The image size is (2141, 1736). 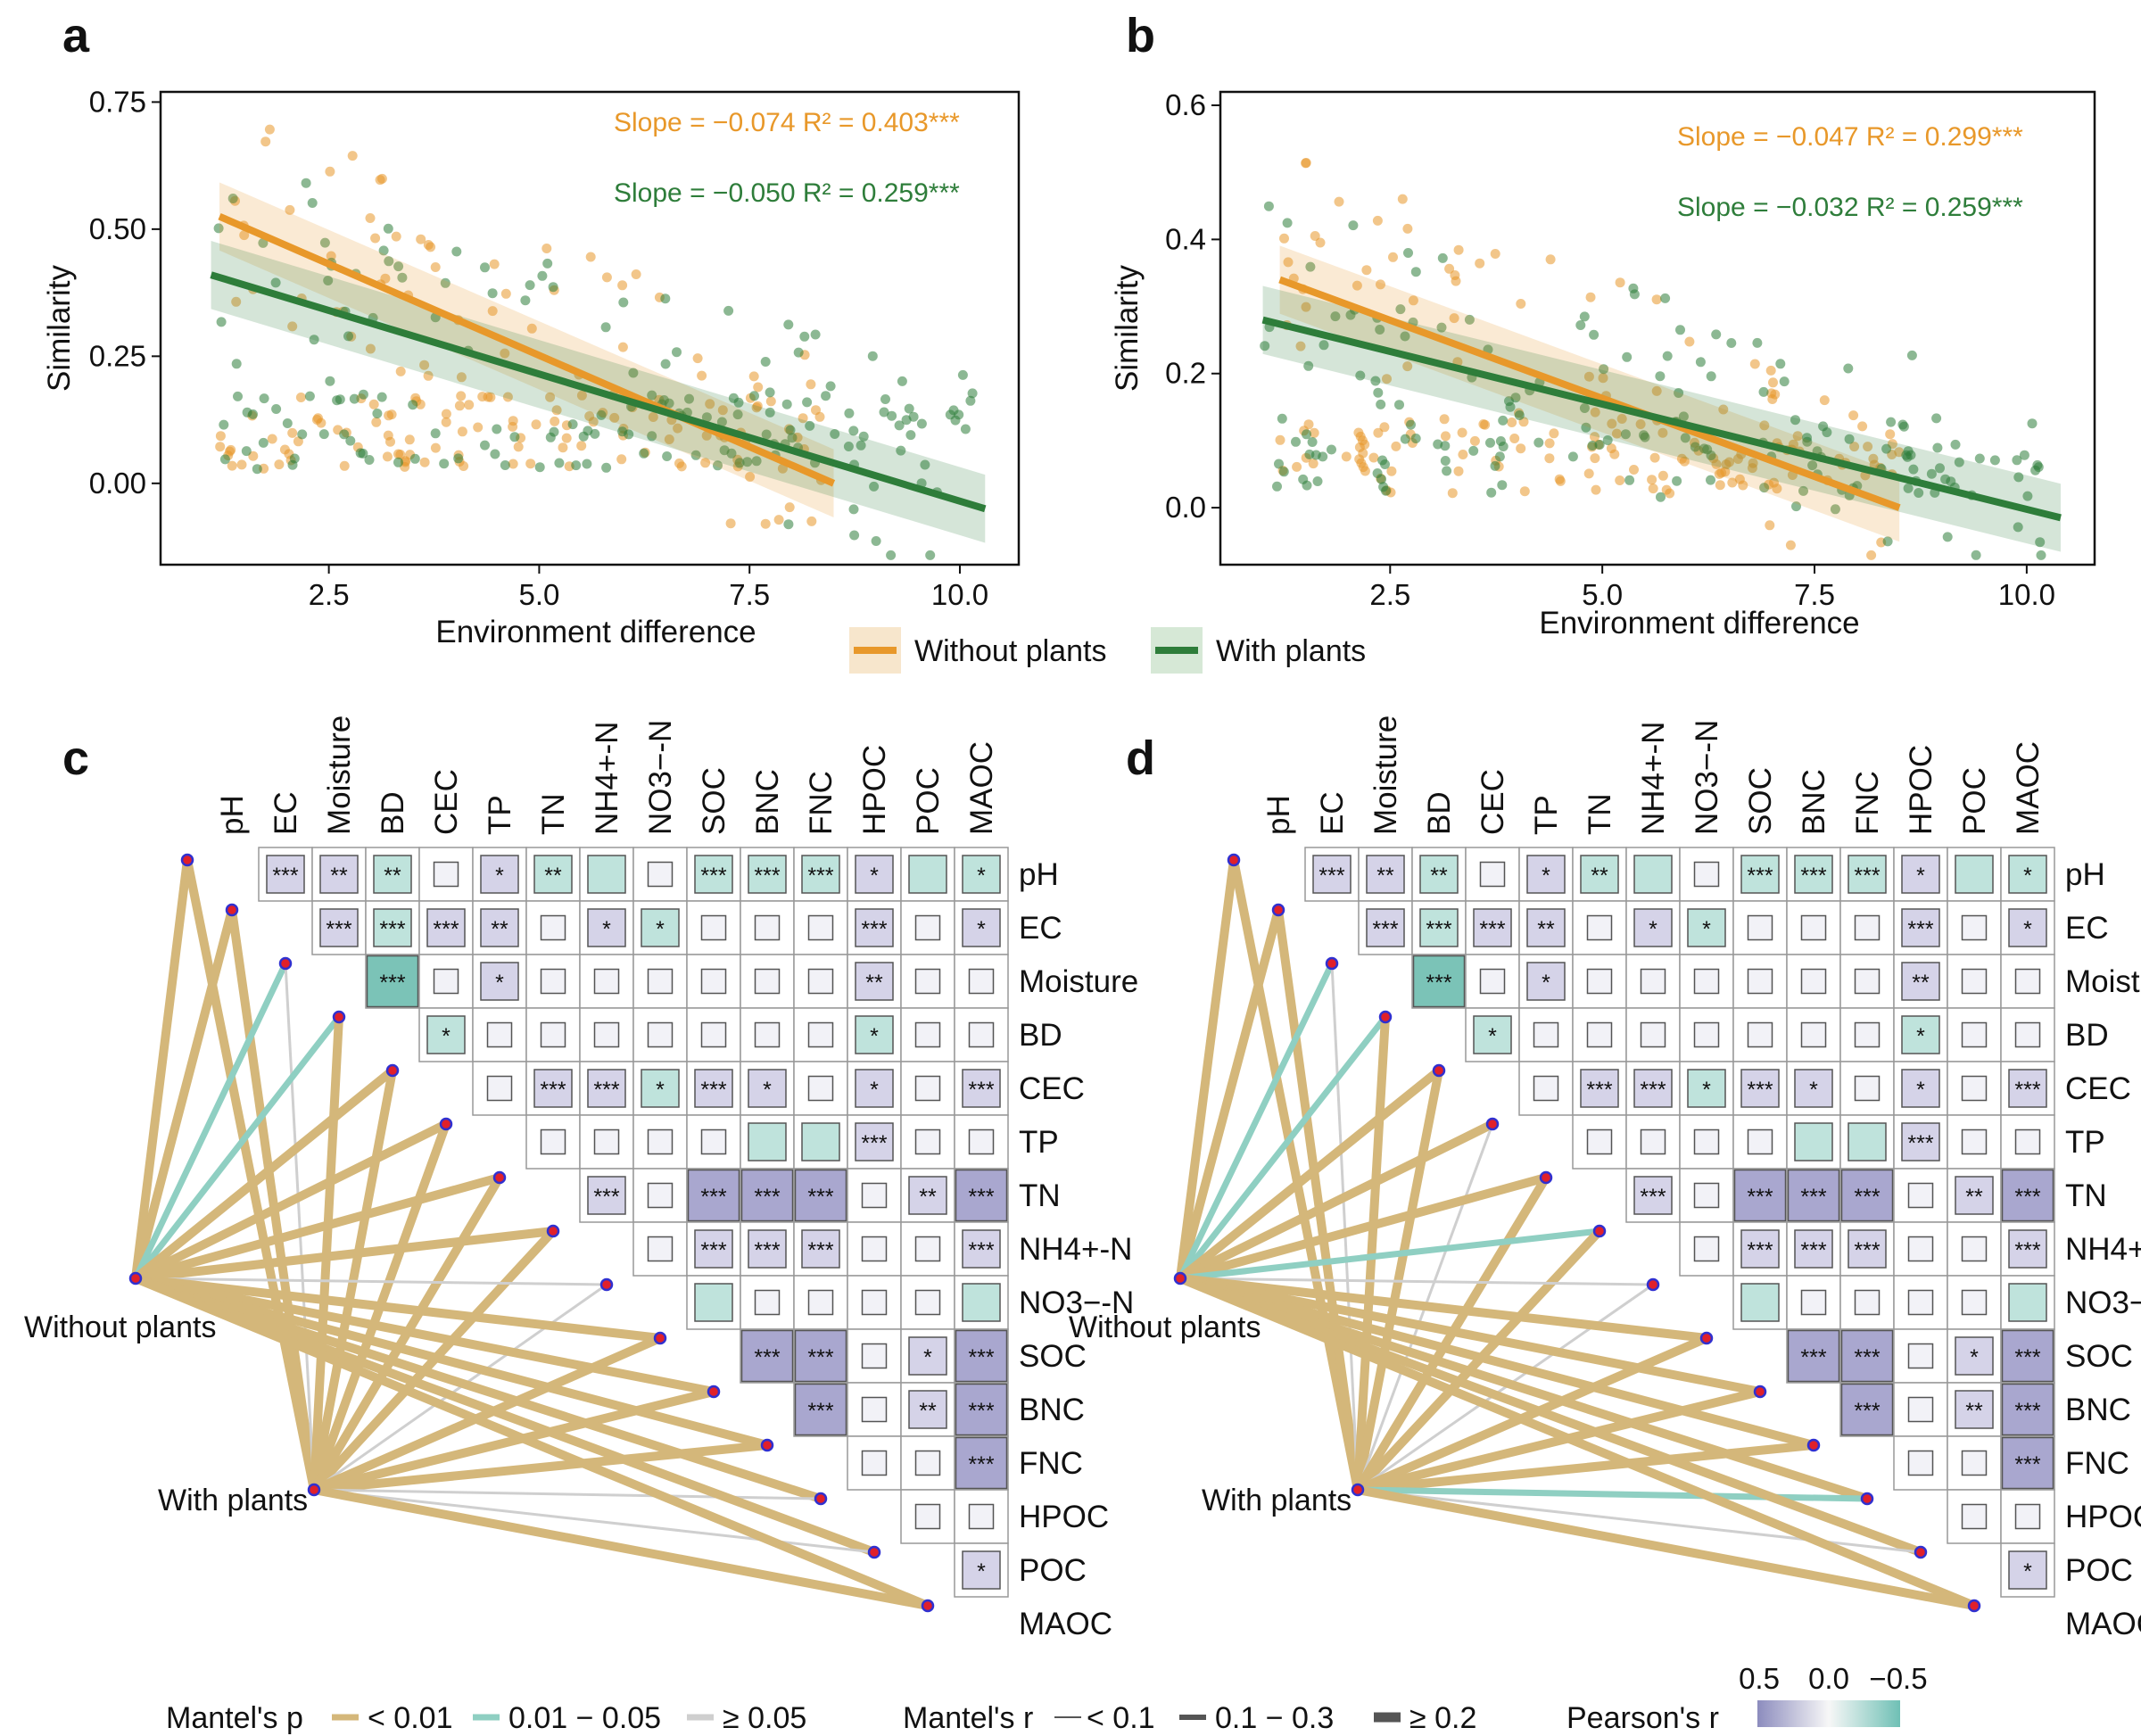 I want to click on matrix-row-label: pH, so click(x=2085, y=874).